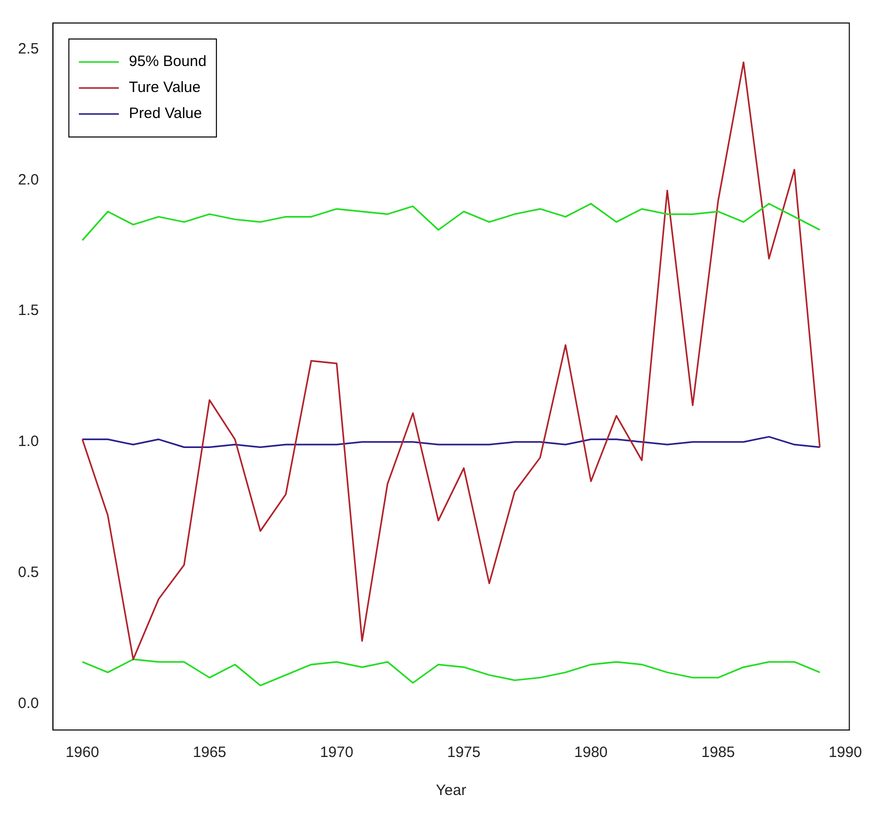 The height and width of the screenshot is (819, 877). I want to click on legend-label: 95% Bound, so click(167, 61).